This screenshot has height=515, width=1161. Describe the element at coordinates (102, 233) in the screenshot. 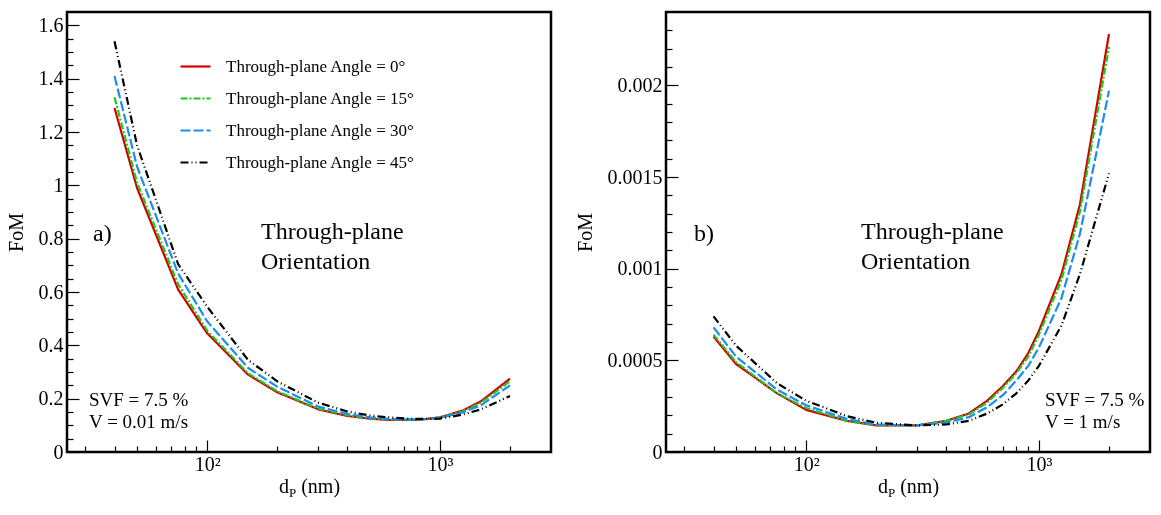

I see `annotation: a)` at that location.